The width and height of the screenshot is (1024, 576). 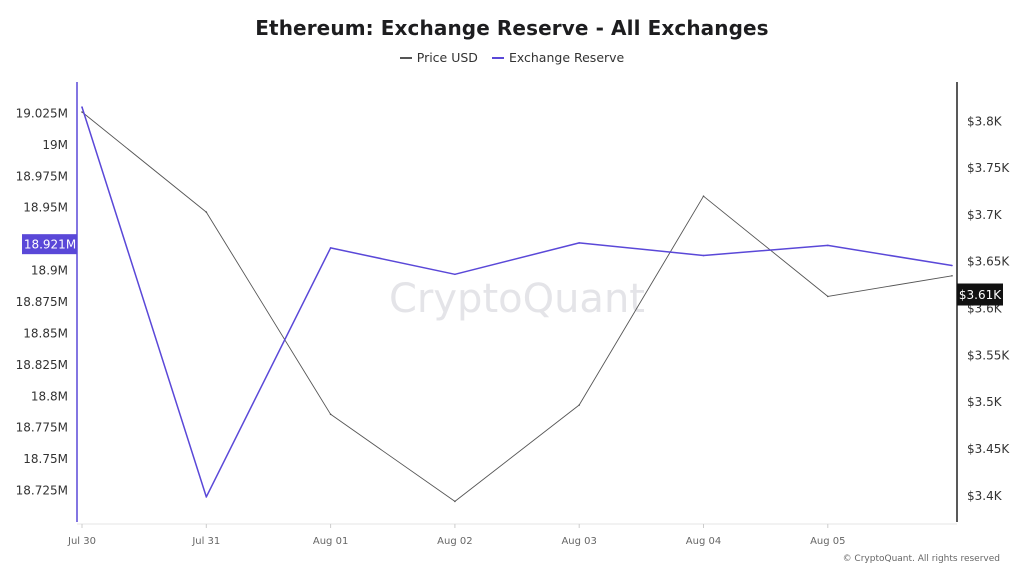 What do you see at coordinates (42, 113) in the screenshot?
I see `left-tick-label-19-025m: 19.025M` at bounding box center [42, 113].